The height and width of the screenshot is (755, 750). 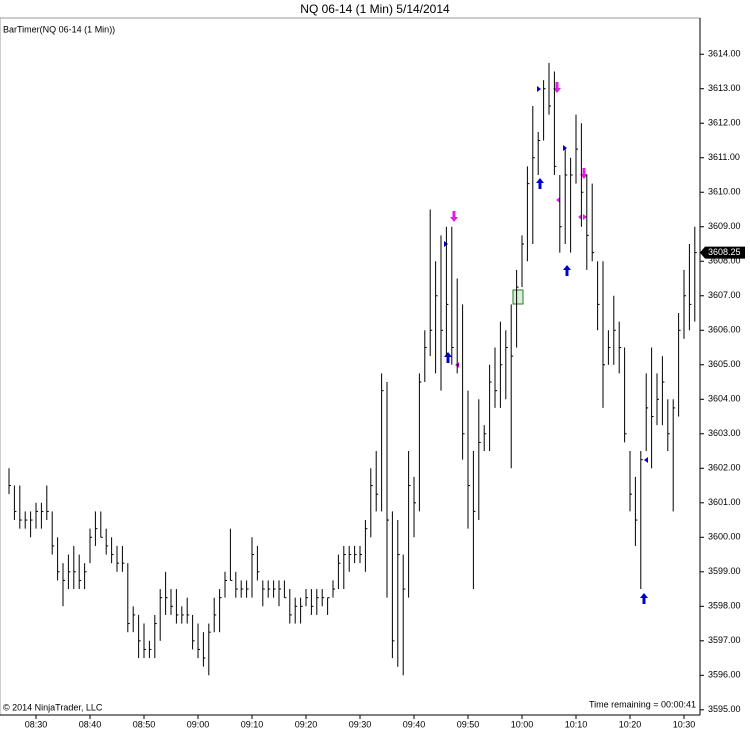 What do you see at coordinates (252, 724) in the screenshot?
I see `x-tick-label: 09:10` at bounding box center [252, 724].